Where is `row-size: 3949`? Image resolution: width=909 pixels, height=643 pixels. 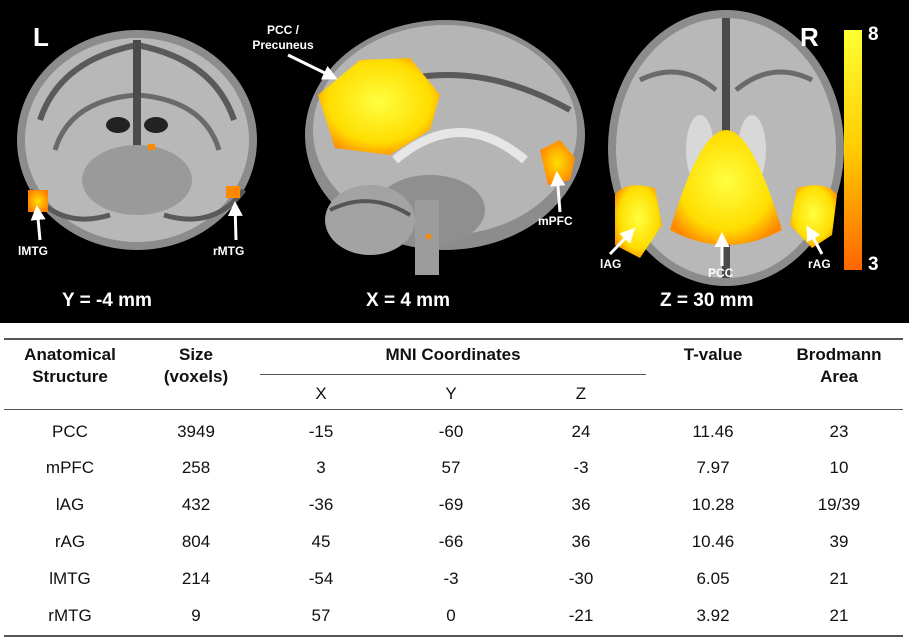 row-size: 3949 is located at coordinates (196, 431).